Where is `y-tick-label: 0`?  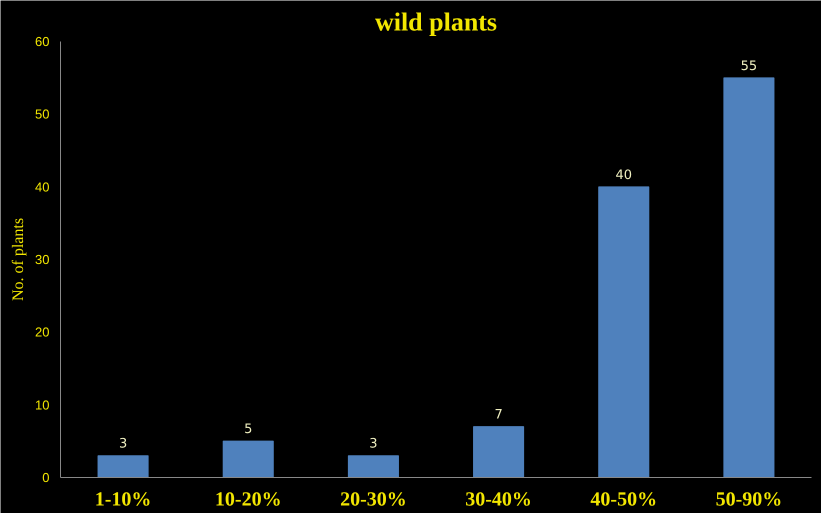 y-tick-label: 0 is located at coordinates (46, 477).